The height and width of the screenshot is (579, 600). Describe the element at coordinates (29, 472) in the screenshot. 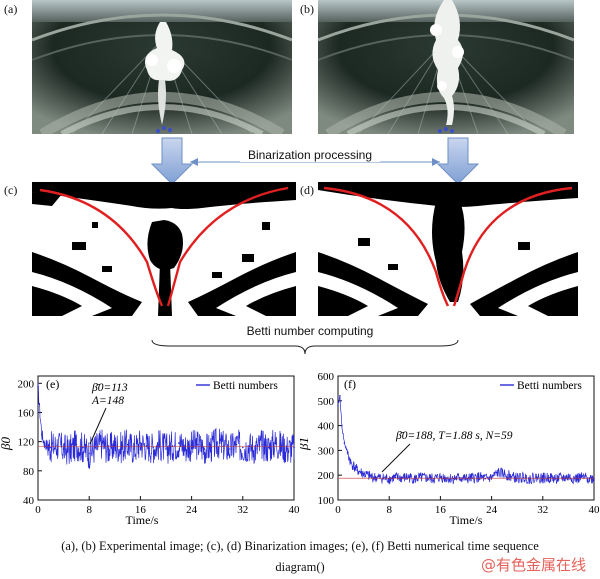

I see `chart-e-ytick-label-1: 80` at that location.